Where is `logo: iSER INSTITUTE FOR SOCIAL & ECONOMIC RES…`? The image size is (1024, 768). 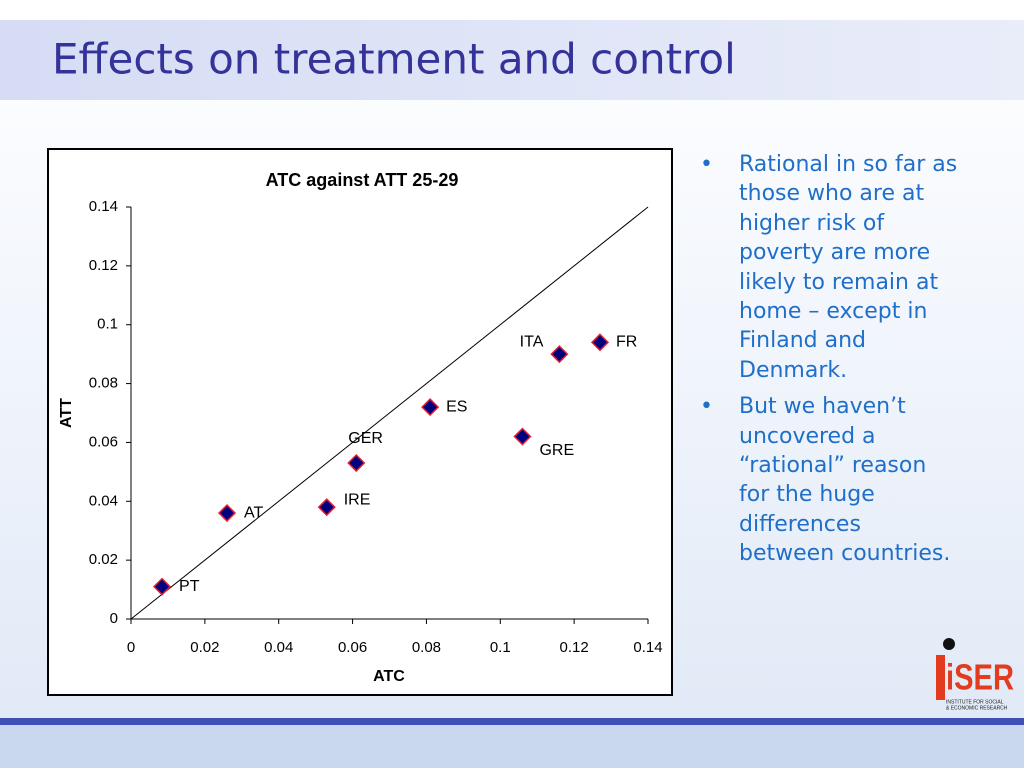
logo: iSER INSTITUTE FOR SOCIAL & ECONOMIC RES… is located at coordinates (975, 674).